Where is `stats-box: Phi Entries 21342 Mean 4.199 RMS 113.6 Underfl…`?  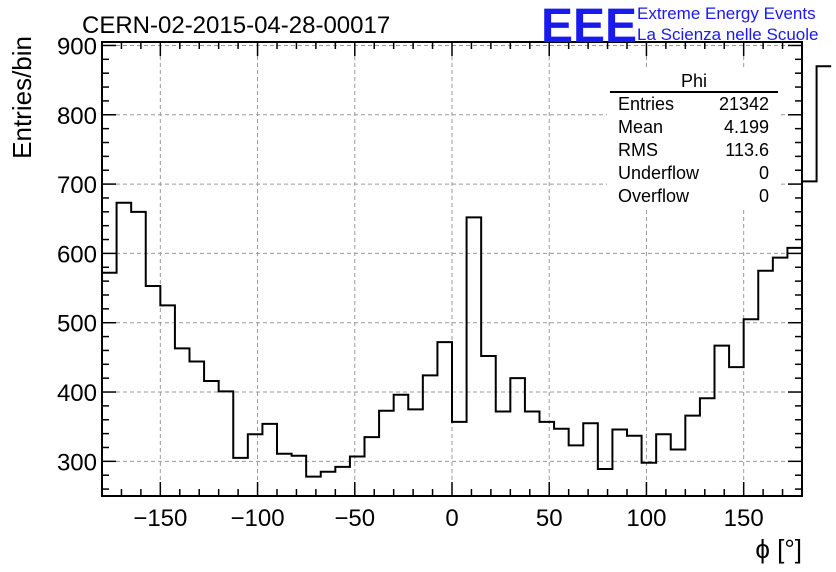
stats-box: Phi Entries 21342 Mean 4.199 RMS 113.6 Underfl… is located at coordinates (693, 138).